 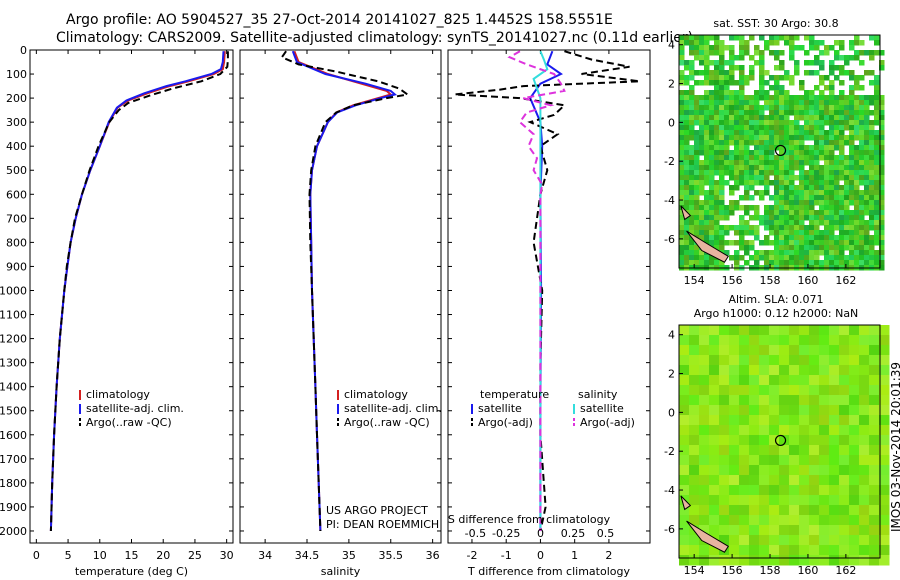 What do you see at coordinates (13, 531) in the screenshot?
I see `y-tick-label: 2000` at bounding box center [13, 531].